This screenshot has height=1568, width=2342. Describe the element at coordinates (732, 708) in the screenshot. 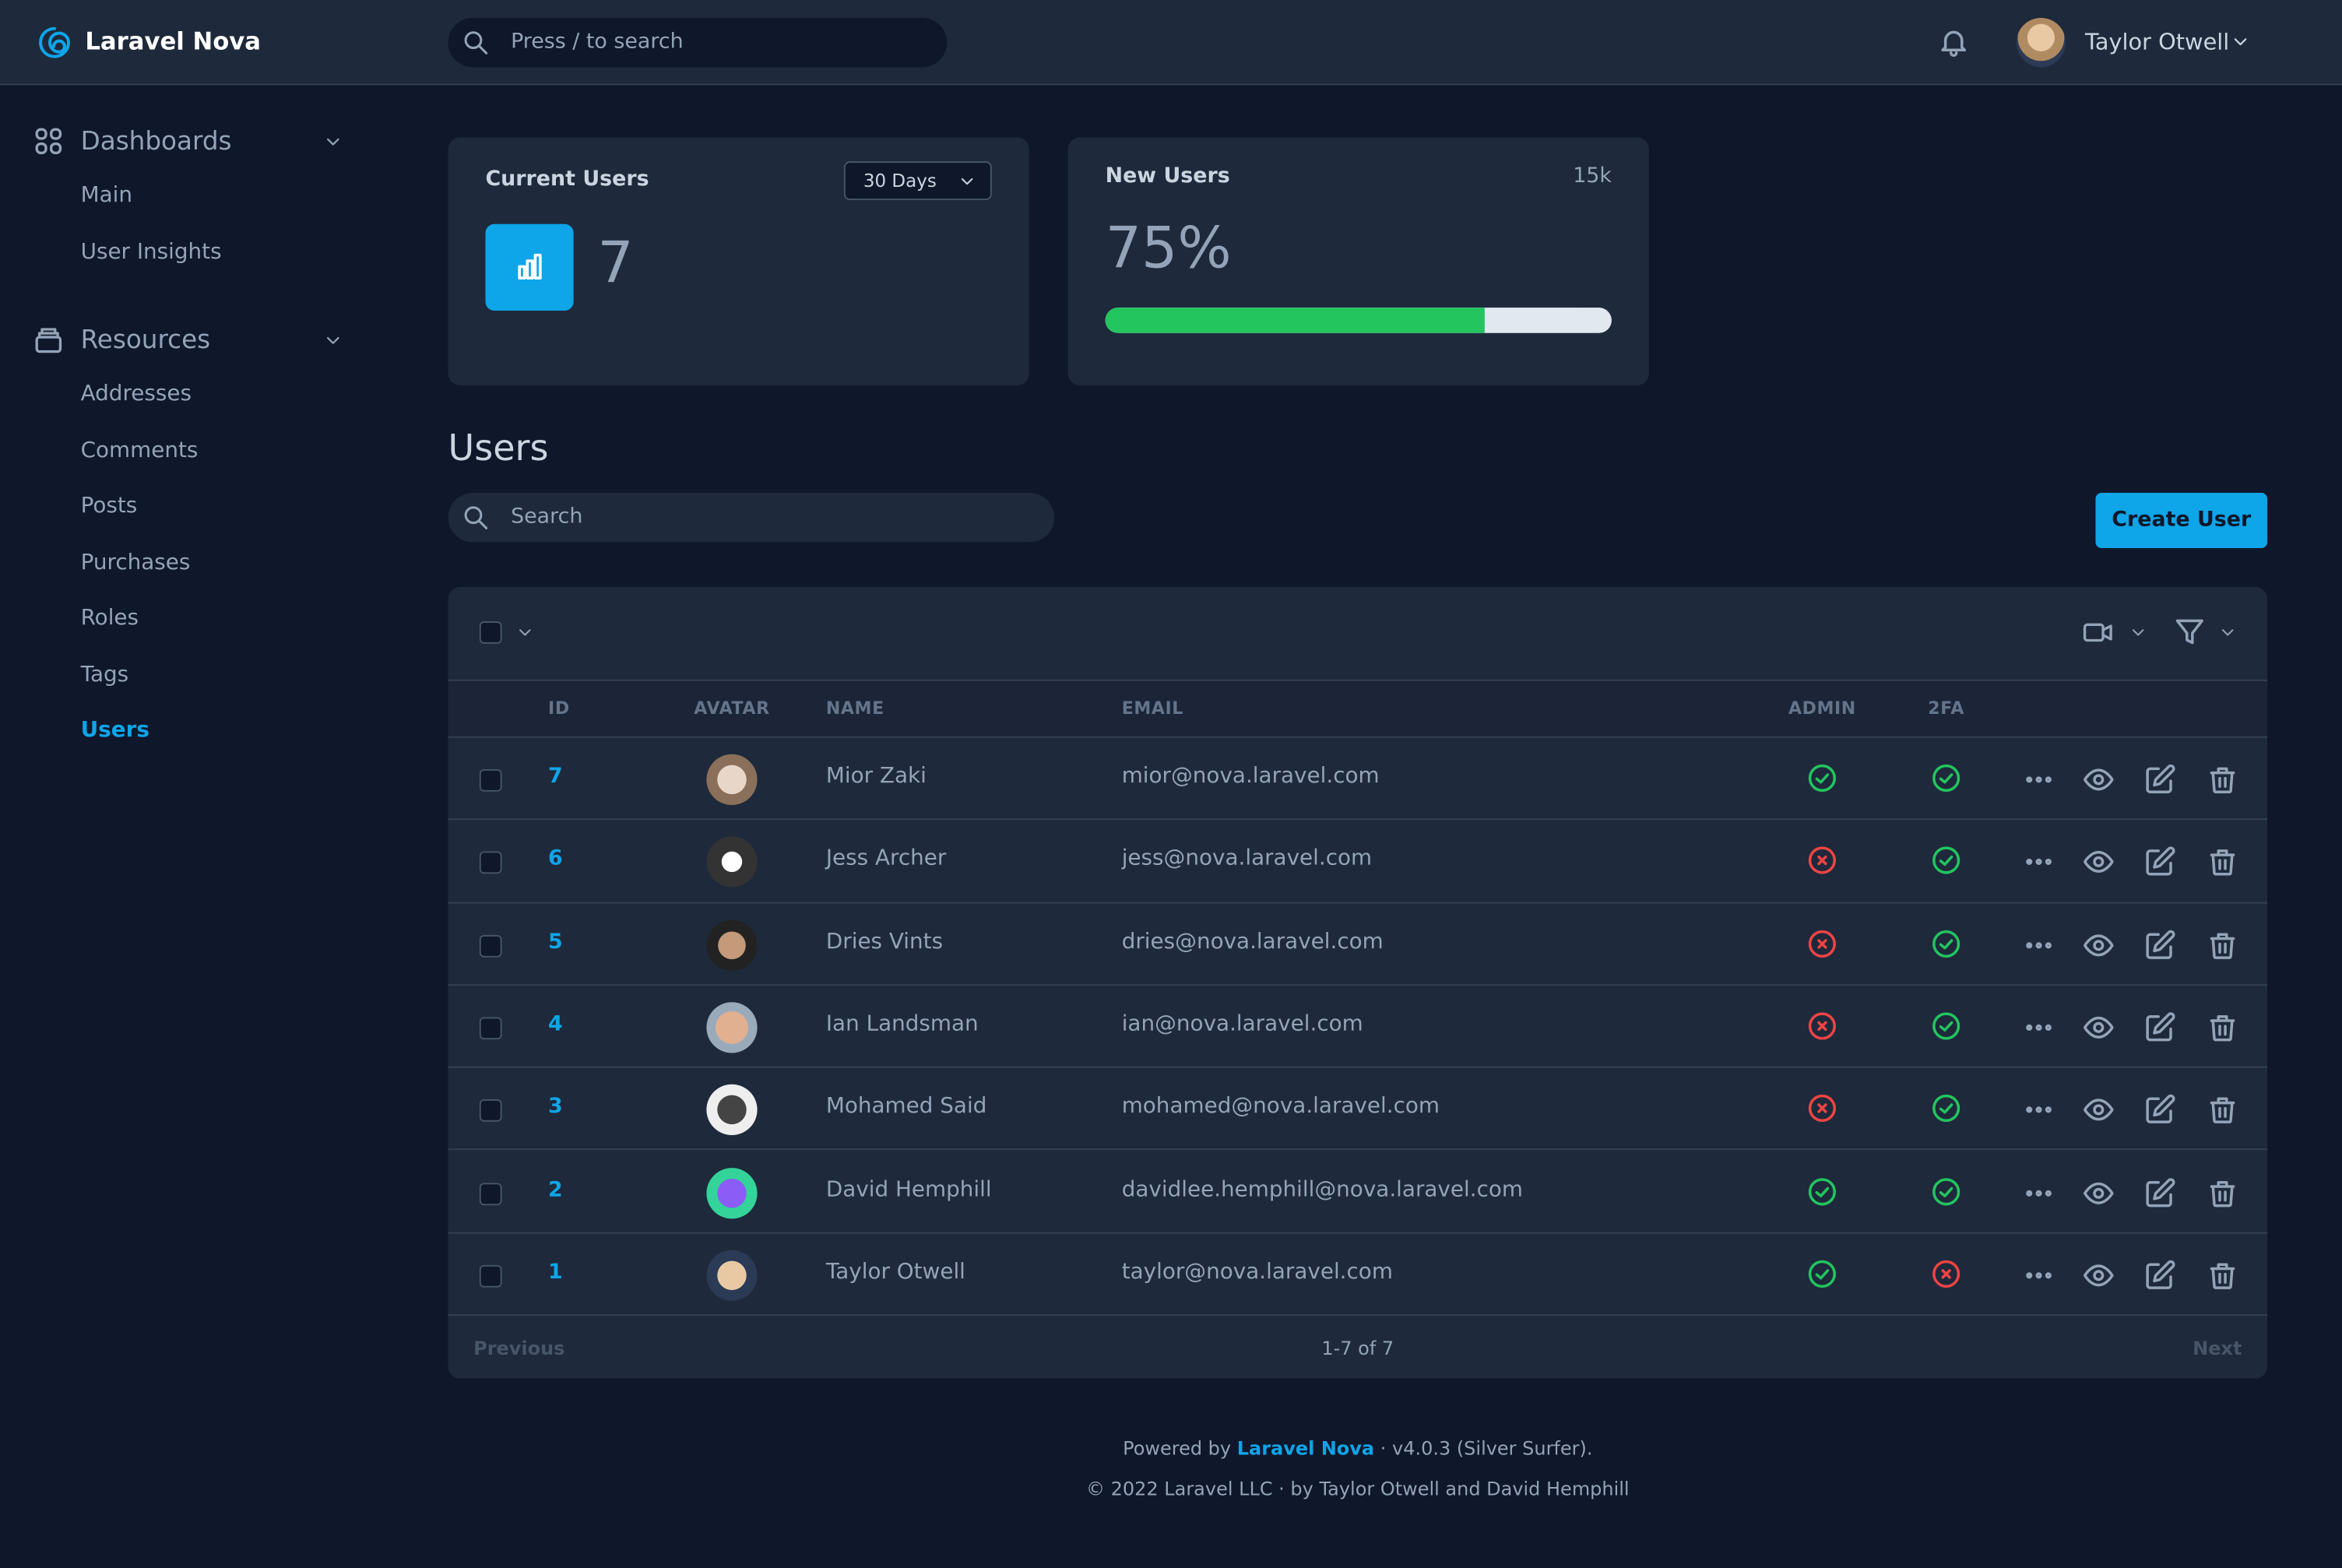

I see `column-header: AVATAR` at that location.